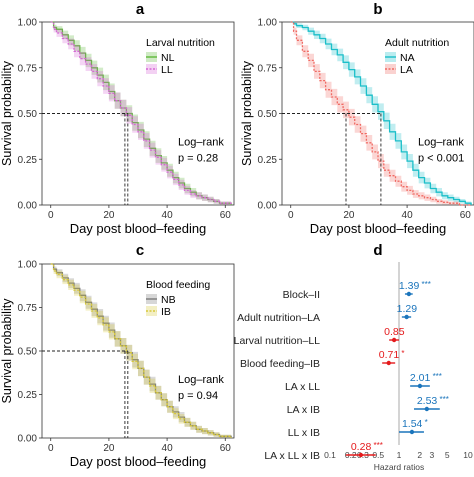  What do you see at coordinates (302, 387) in the screenshot?
I see `row-label: LA x LL` at bounding box center [302, 387].